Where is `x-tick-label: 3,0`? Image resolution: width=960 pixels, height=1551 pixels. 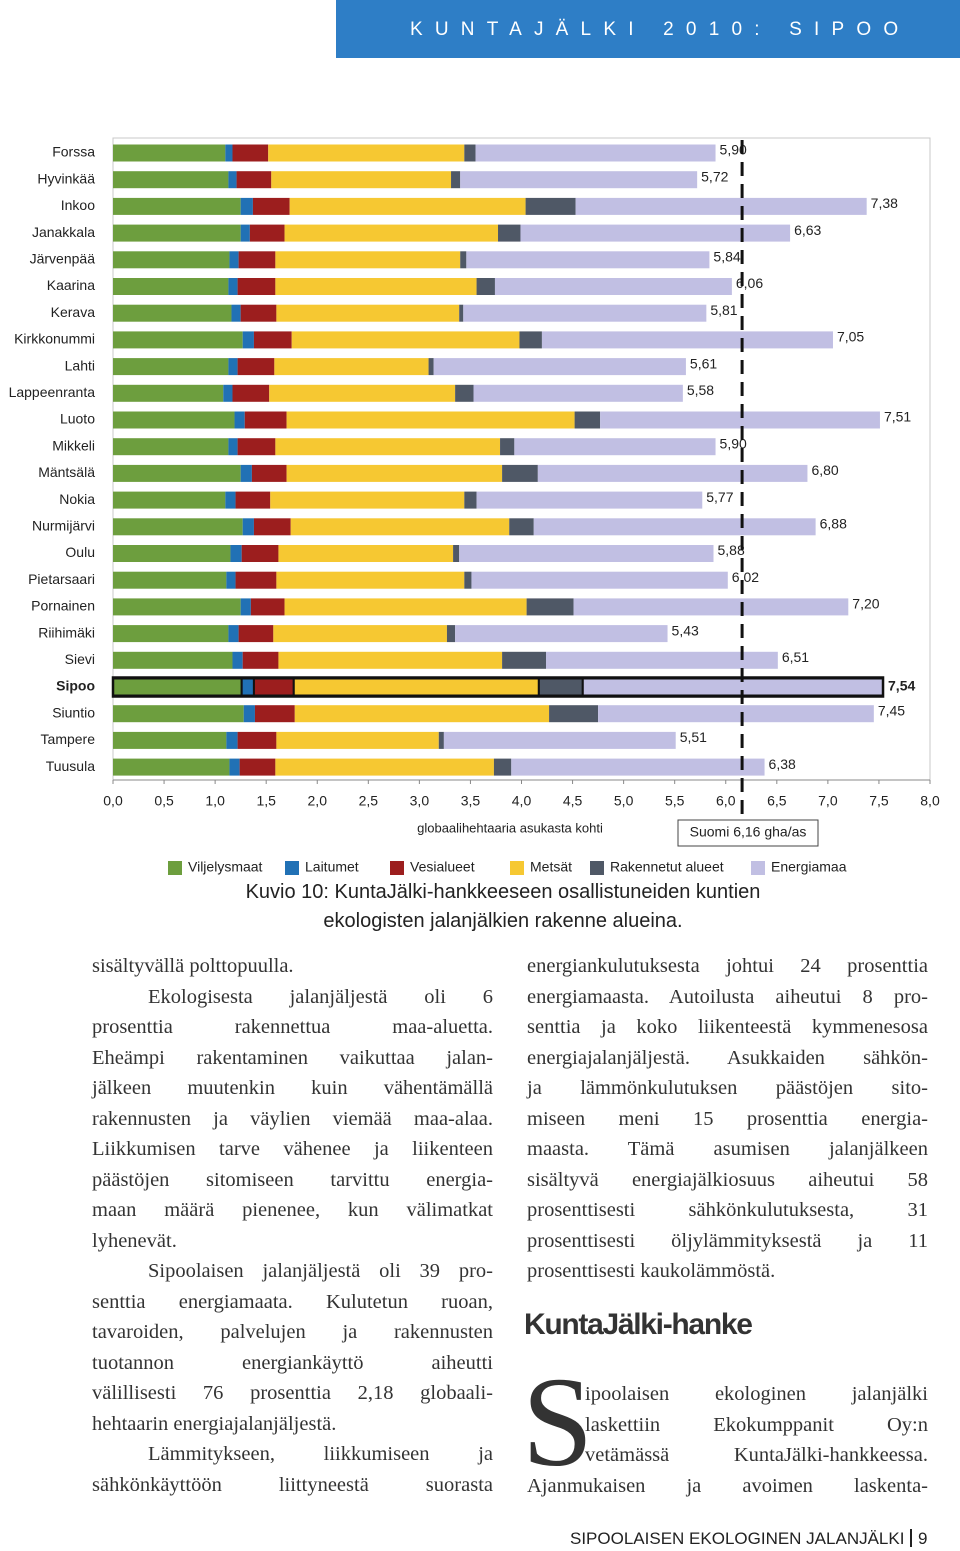
x-tick-label: 3,0 is located at coordinates (420, 801).